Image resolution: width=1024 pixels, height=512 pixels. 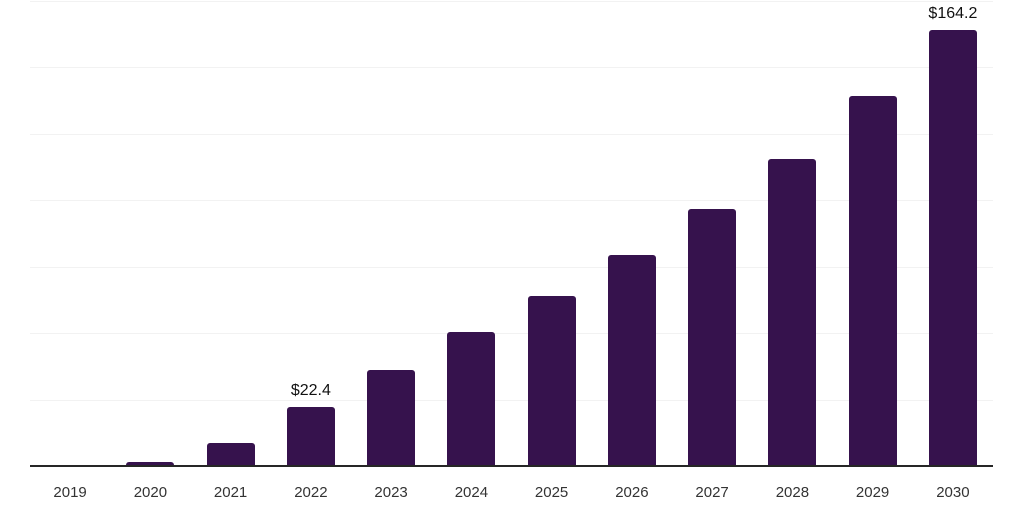 What do you see at coordinates (792, 492) in the screenshot?
I see `x-tick-label-2028: 2028` at bounding box center [792, 492].